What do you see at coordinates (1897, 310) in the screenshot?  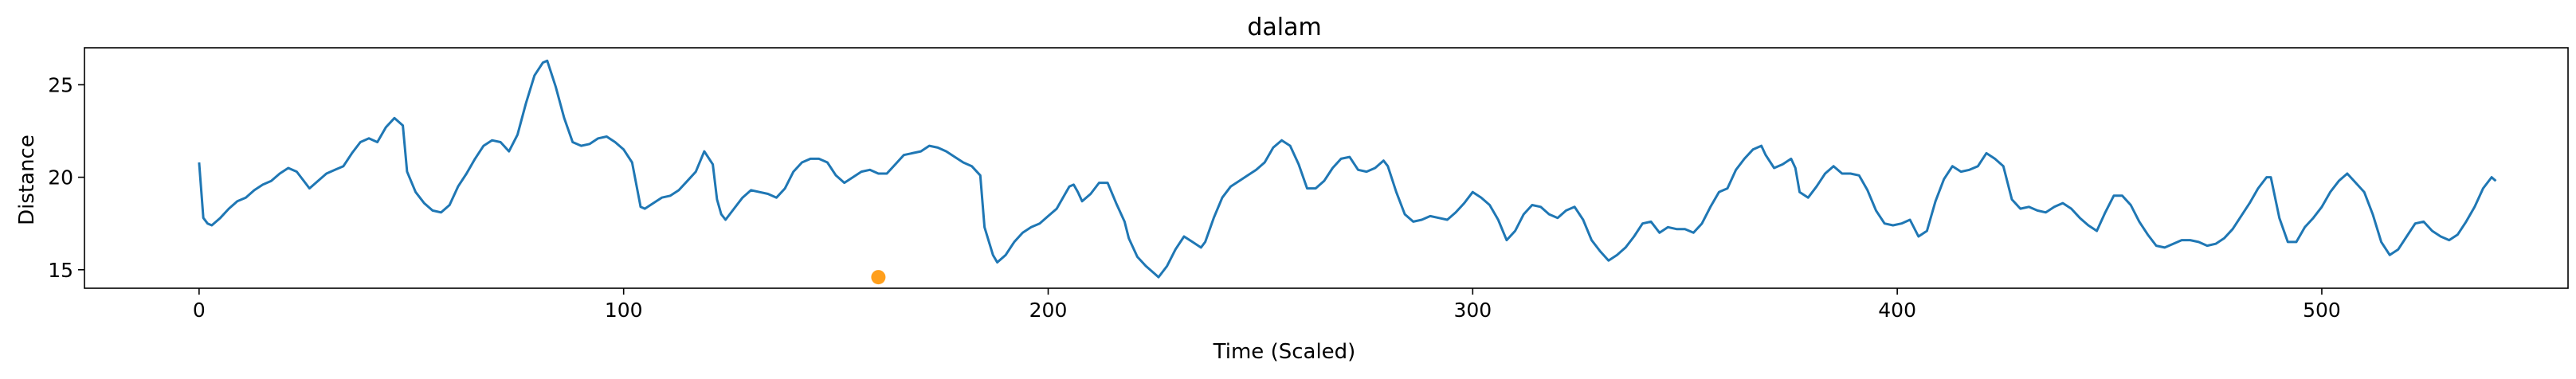 I see `x-tick-label: 400` at bounding box center [1897, 310].